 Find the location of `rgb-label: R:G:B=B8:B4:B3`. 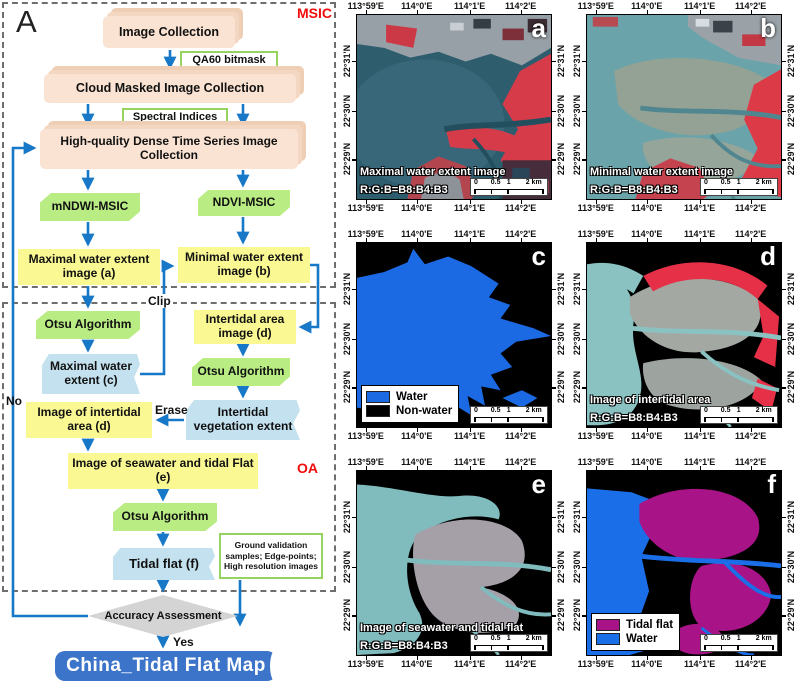

rgb-label: R:G:B=B8:B4:B3 is located at coordinates (634, 190).